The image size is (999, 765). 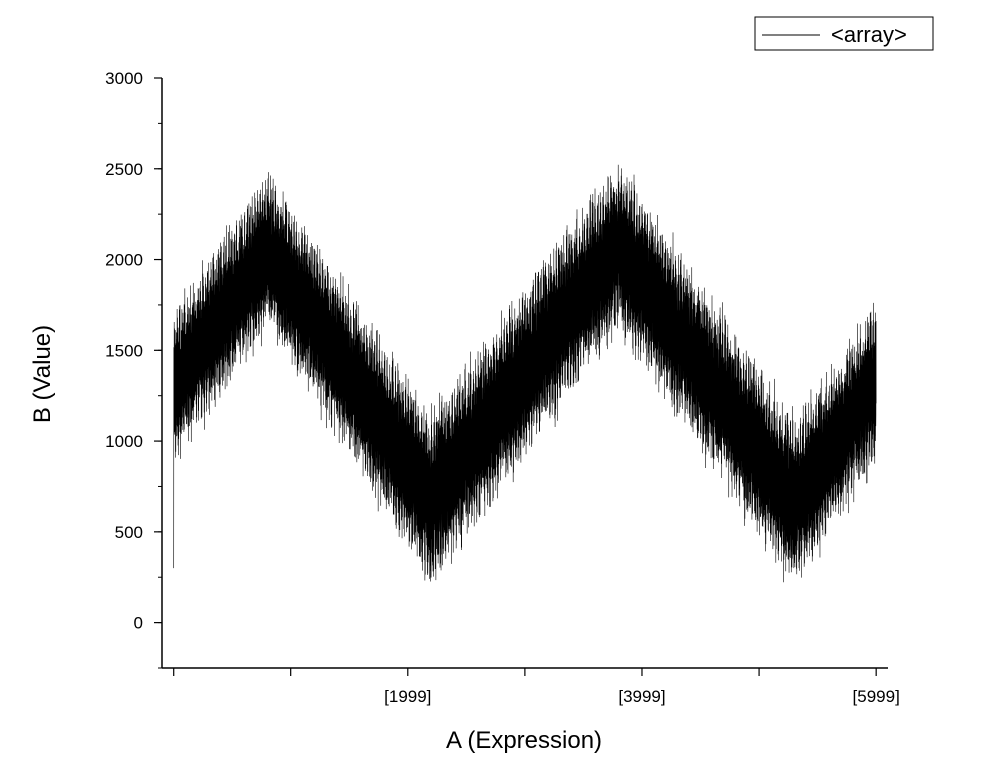 I want to click on y-tick-label: 0, so click(x=138, y=623).